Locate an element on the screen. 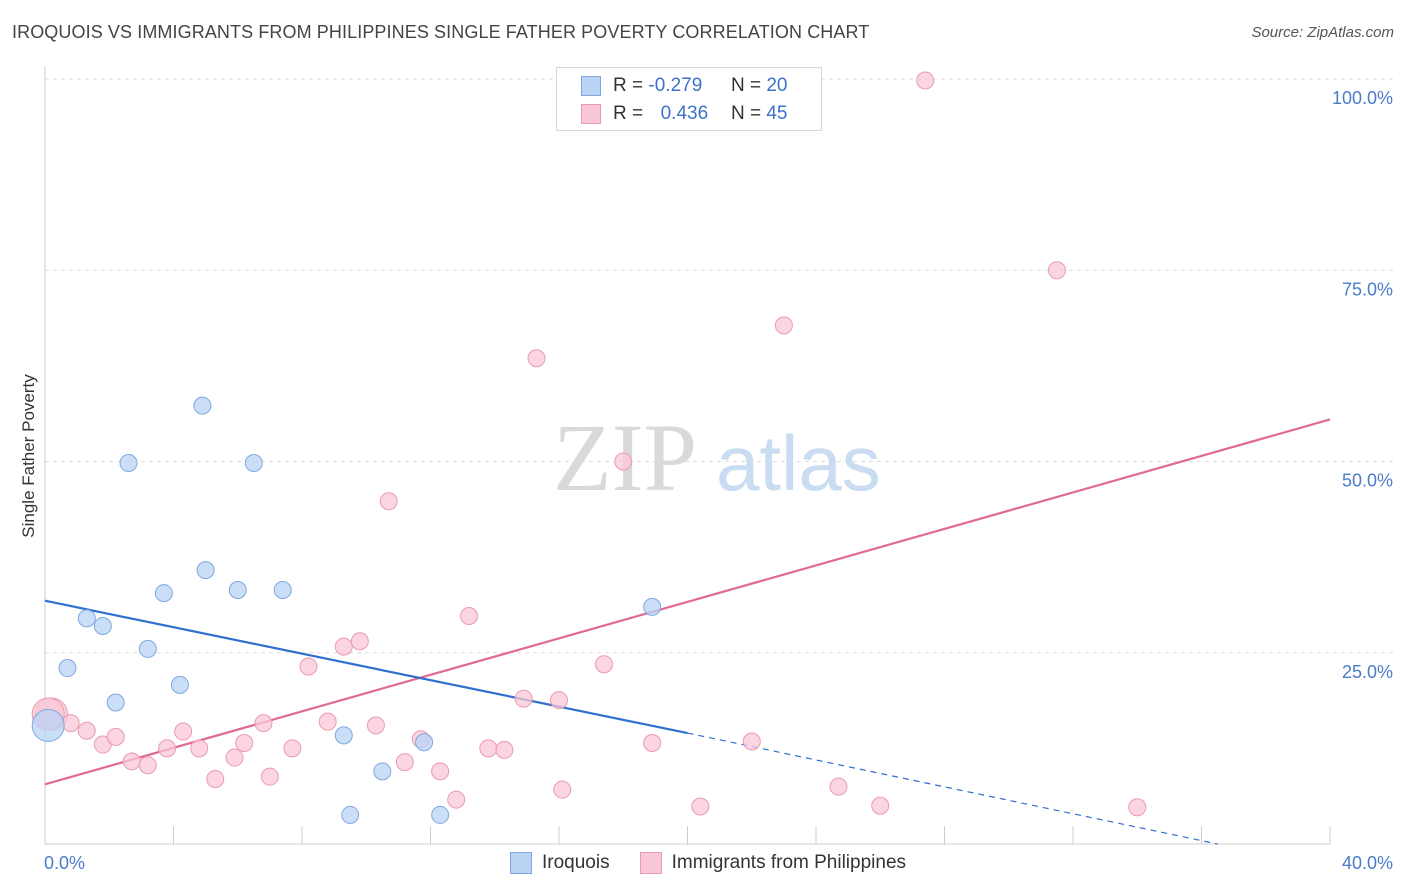 The width and height of the screenshot is (1406, 892). trend-line-iroquois is located at coordinates (366, 667).